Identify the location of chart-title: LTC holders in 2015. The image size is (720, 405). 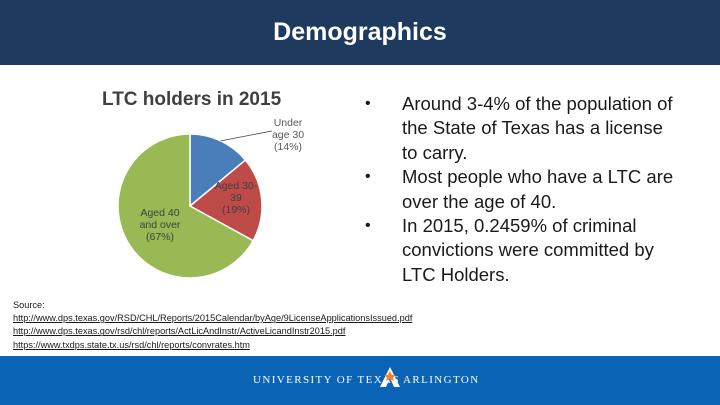
(192, 99).